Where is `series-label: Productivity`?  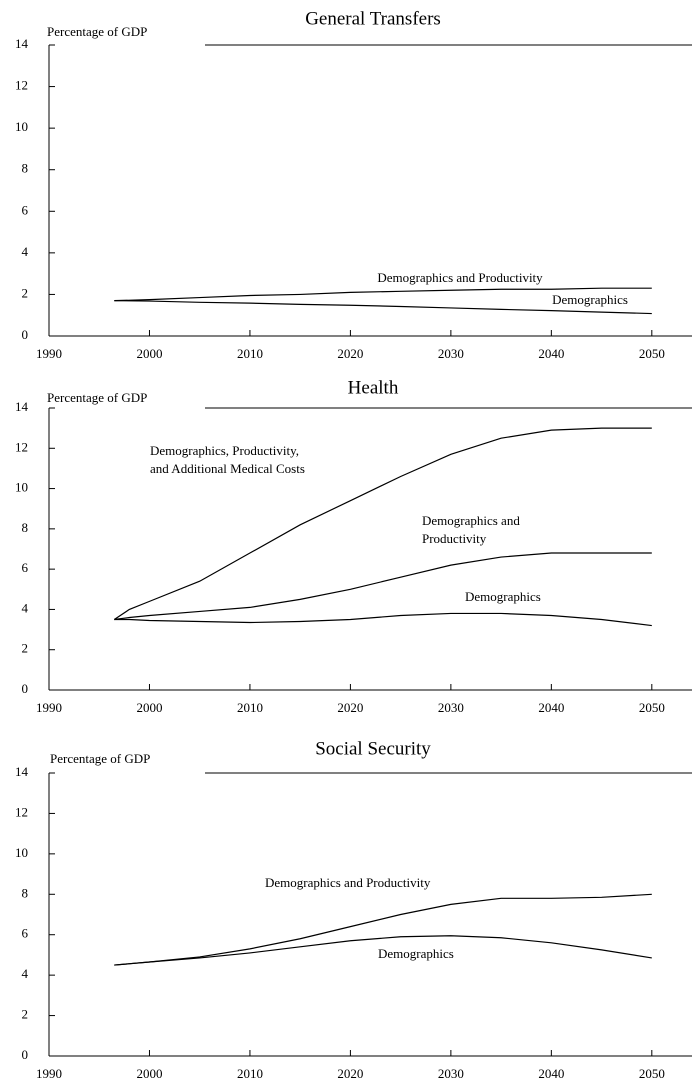 series-label: Productivity is located at coordinates (454, 538).